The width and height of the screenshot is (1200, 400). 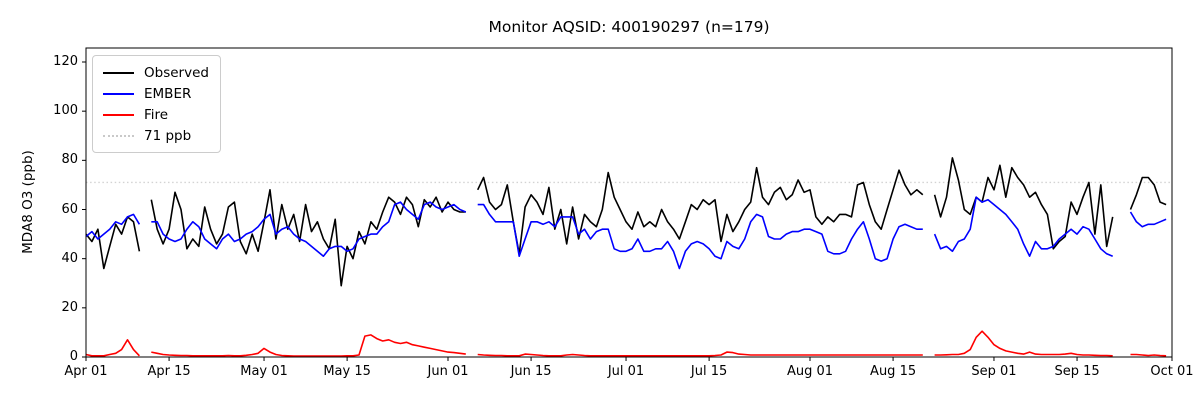 I want to click on legend: Observed EMBER Fire 71 ppb, so click(x=156, y=104).